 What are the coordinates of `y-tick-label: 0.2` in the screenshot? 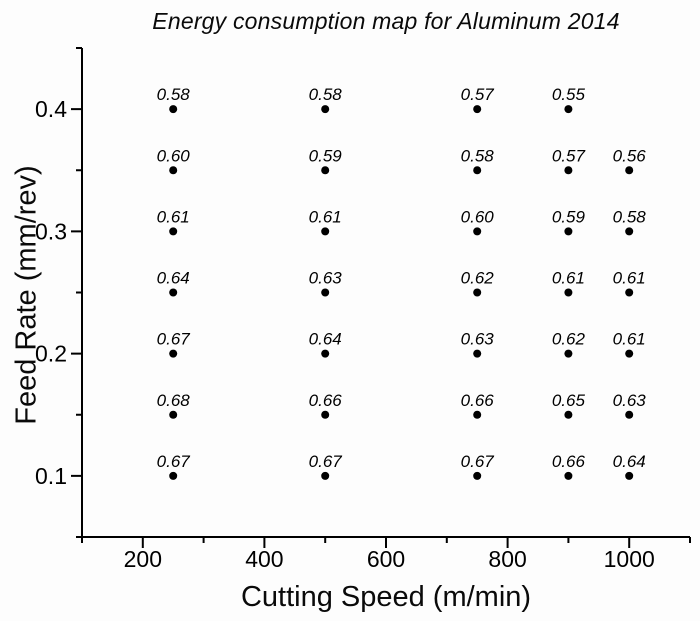 It's located at (51, 354).